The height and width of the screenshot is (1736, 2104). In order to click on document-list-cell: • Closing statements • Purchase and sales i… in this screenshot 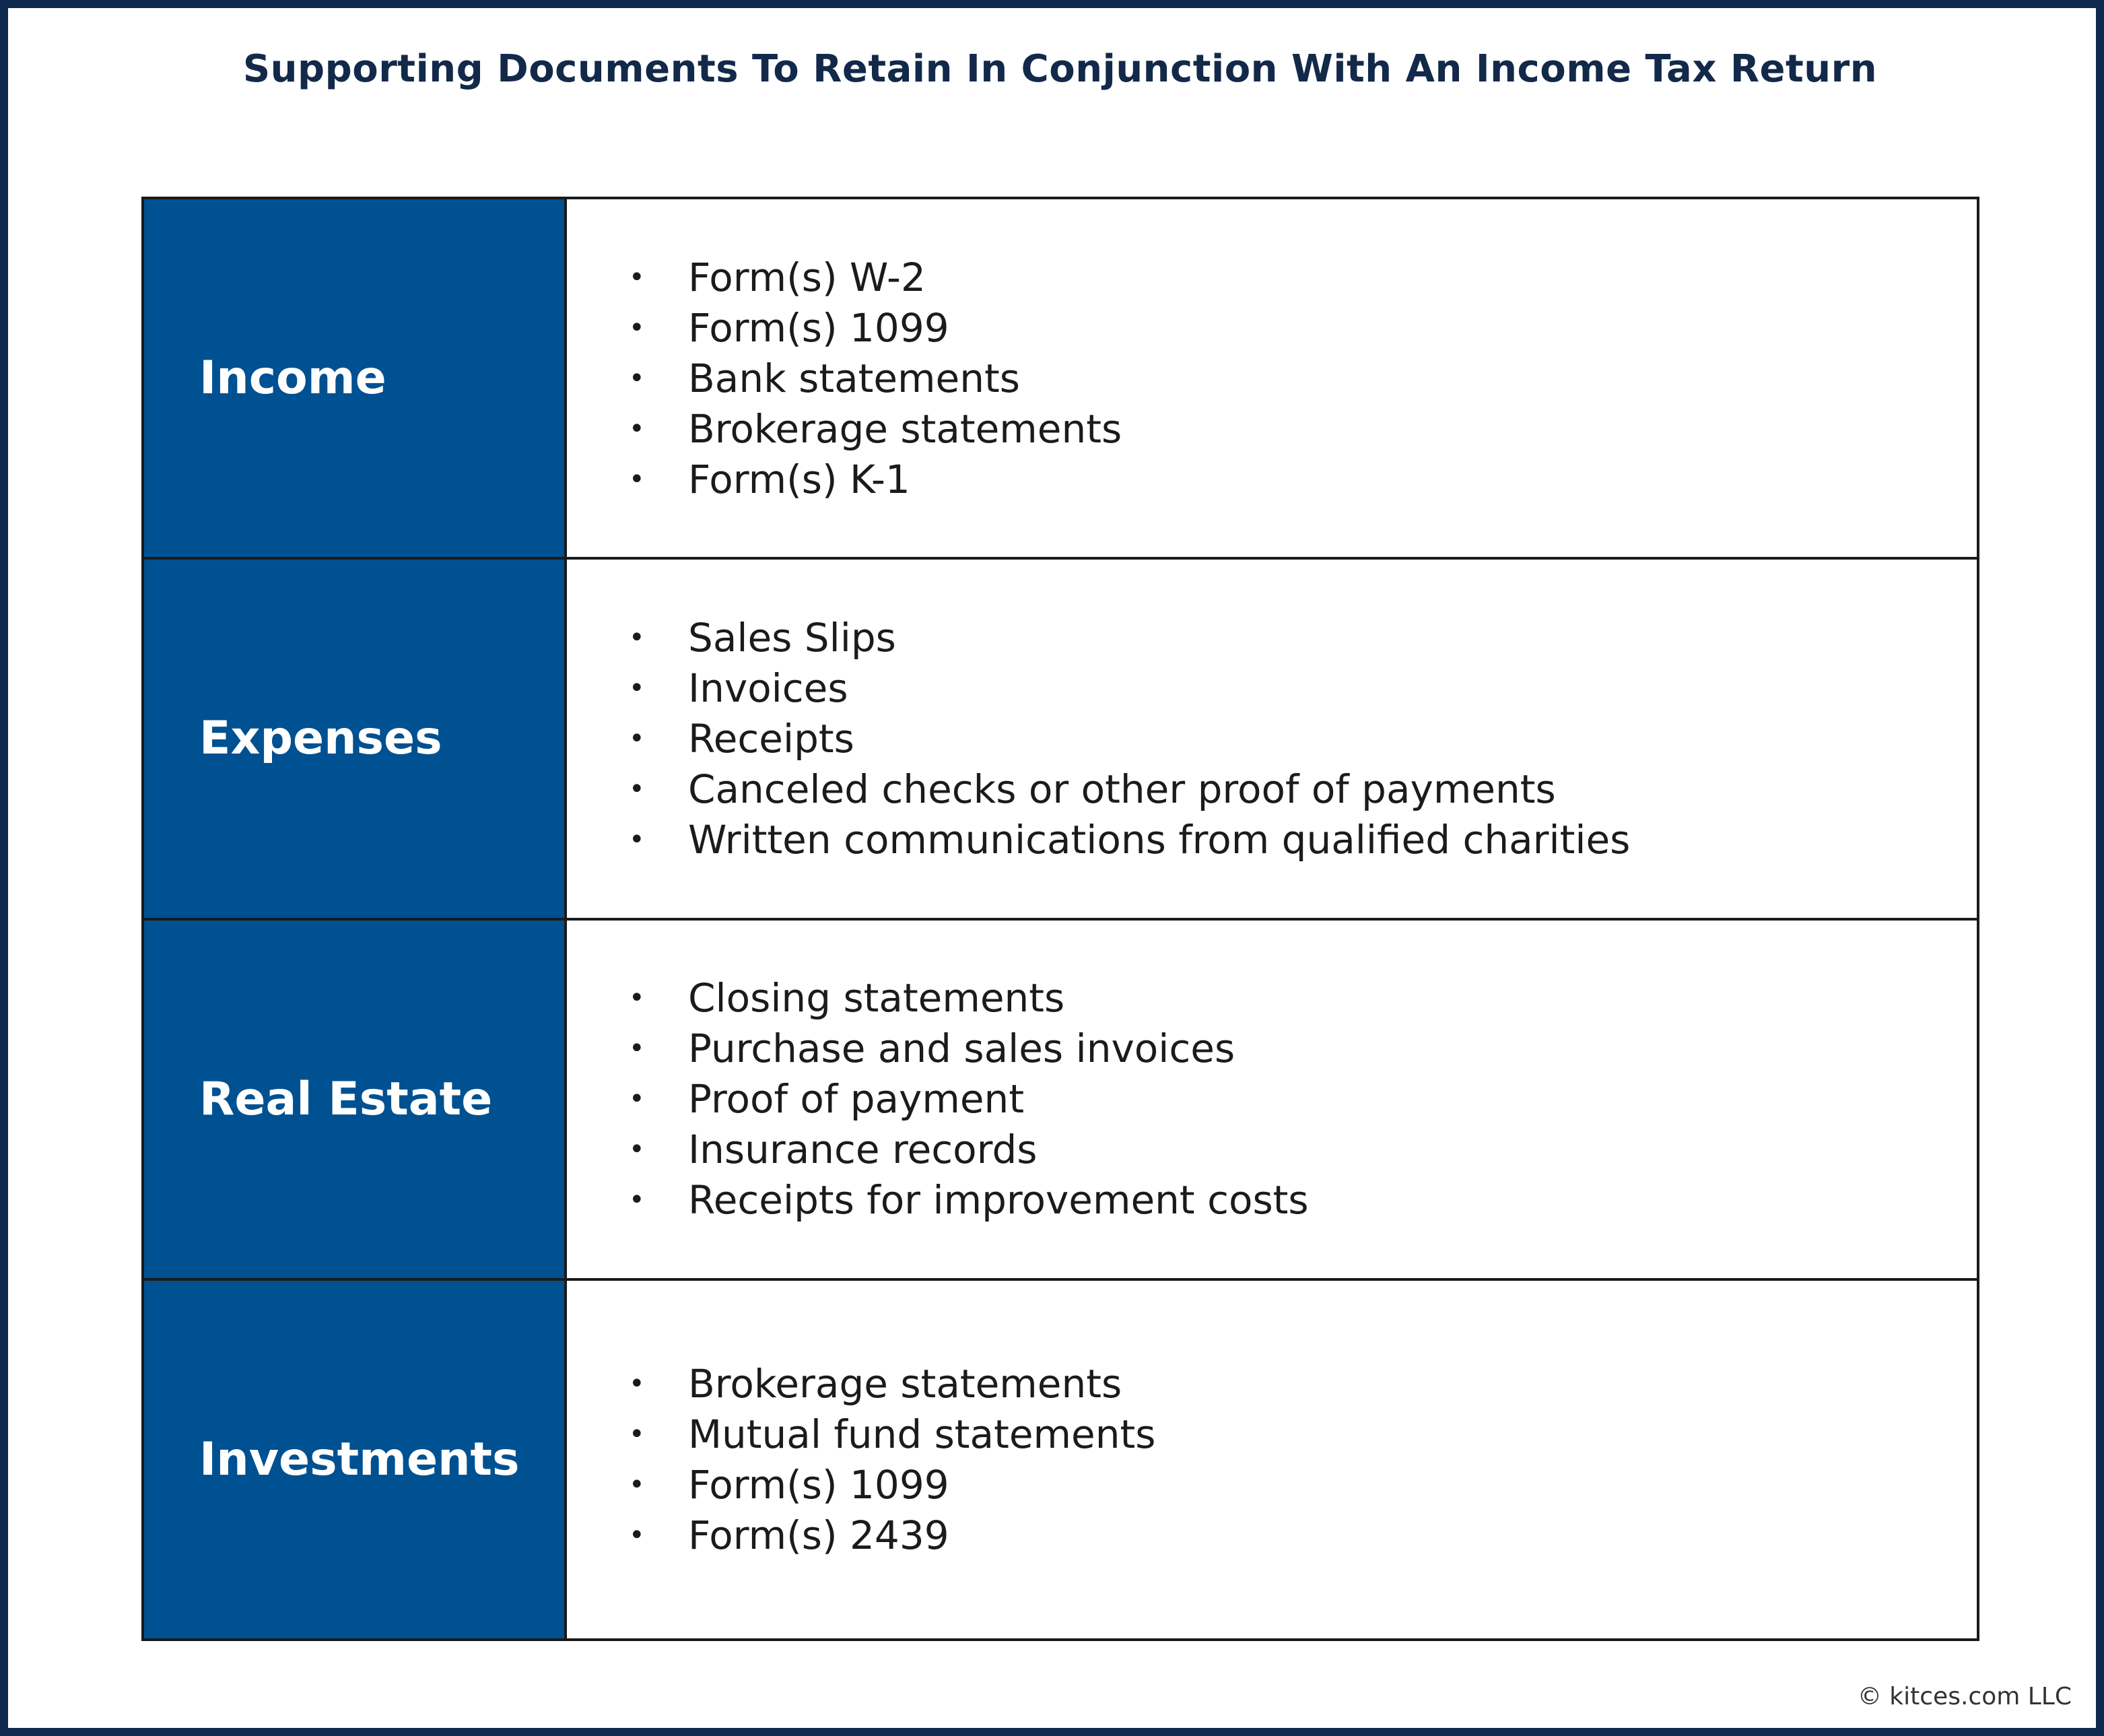, I will do `click(1272, 1099)`.